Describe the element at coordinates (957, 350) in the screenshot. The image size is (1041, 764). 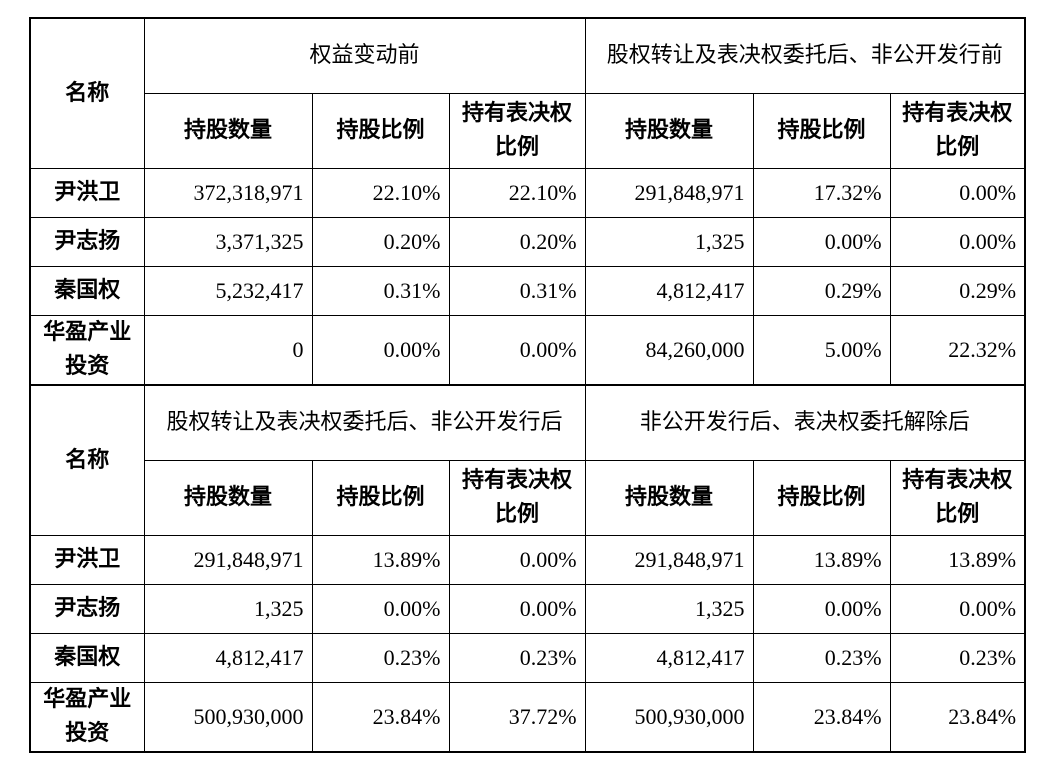
I see `table-cell: 22.32%` at that location.